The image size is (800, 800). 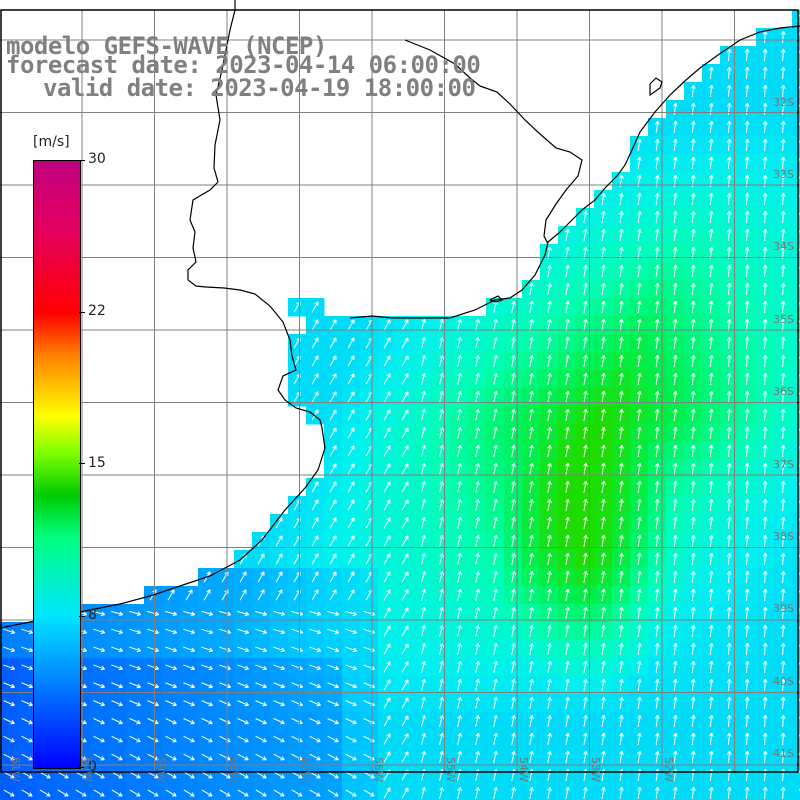 What do you see at coordinates (166, 46) in the screenshot?
I see `model-title: modelo GEFS-WAVE (NCEP)` at bounding box center [166, 46].